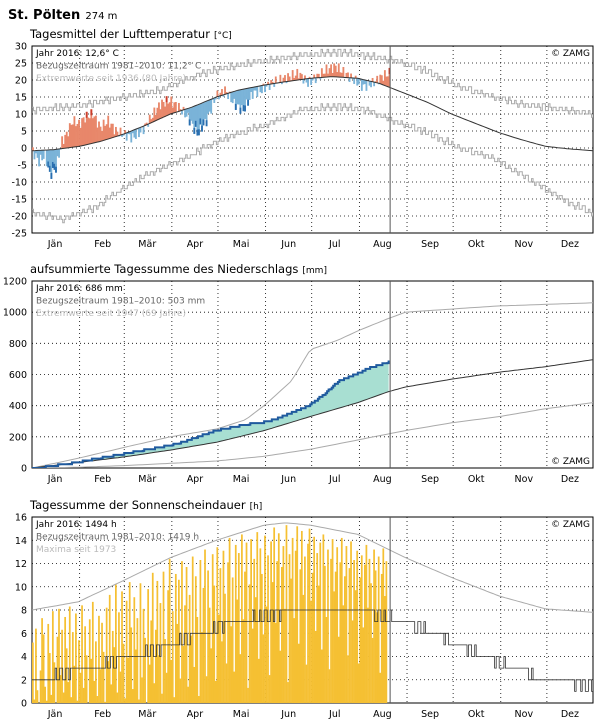  I want to click on station-name: St. Pölten, so click(44, 15).